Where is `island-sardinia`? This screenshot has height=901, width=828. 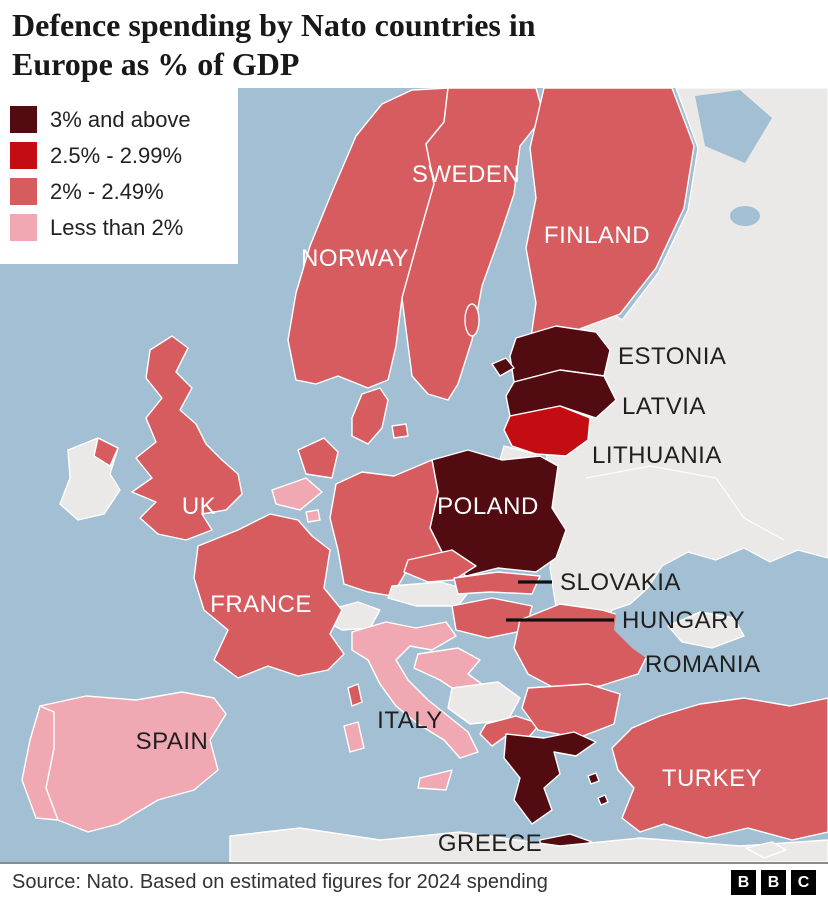
island-sardinia is located at coordinates (354, 737).